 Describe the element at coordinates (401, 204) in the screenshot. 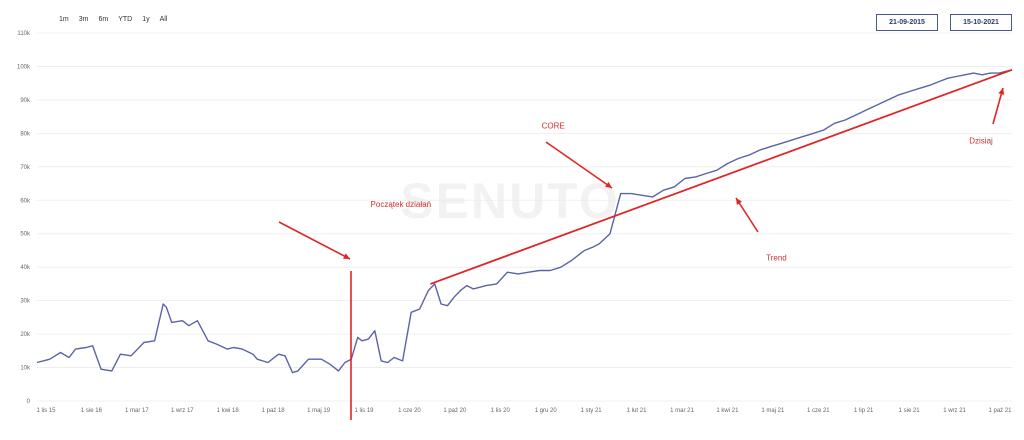

I see `annotation-label: Początek działań` at that location.